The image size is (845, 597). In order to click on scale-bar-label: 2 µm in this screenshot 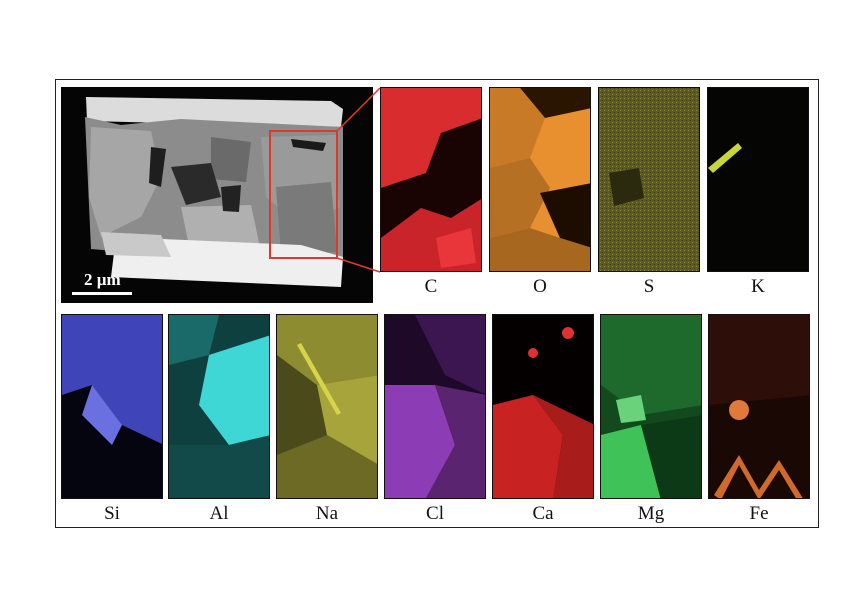, I will do `click(102, 279)`.